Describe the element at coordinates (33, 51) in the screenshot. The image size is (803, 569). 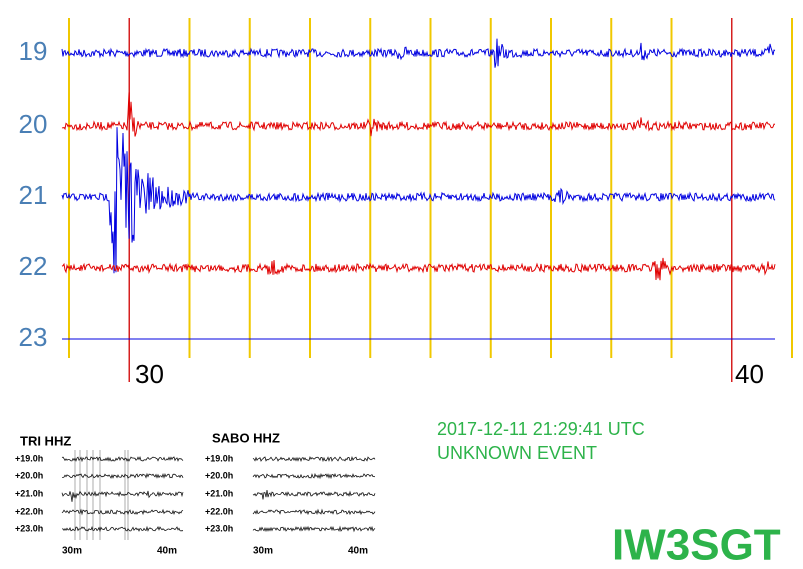
I see `hour-label: 19` at that location.